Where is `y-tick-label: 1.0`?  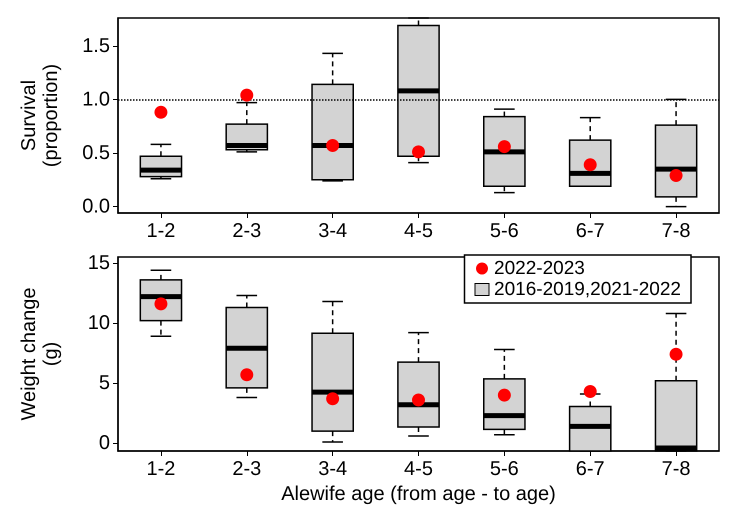 y-tick-label: 1.0 is located at coordinates (96, 99).